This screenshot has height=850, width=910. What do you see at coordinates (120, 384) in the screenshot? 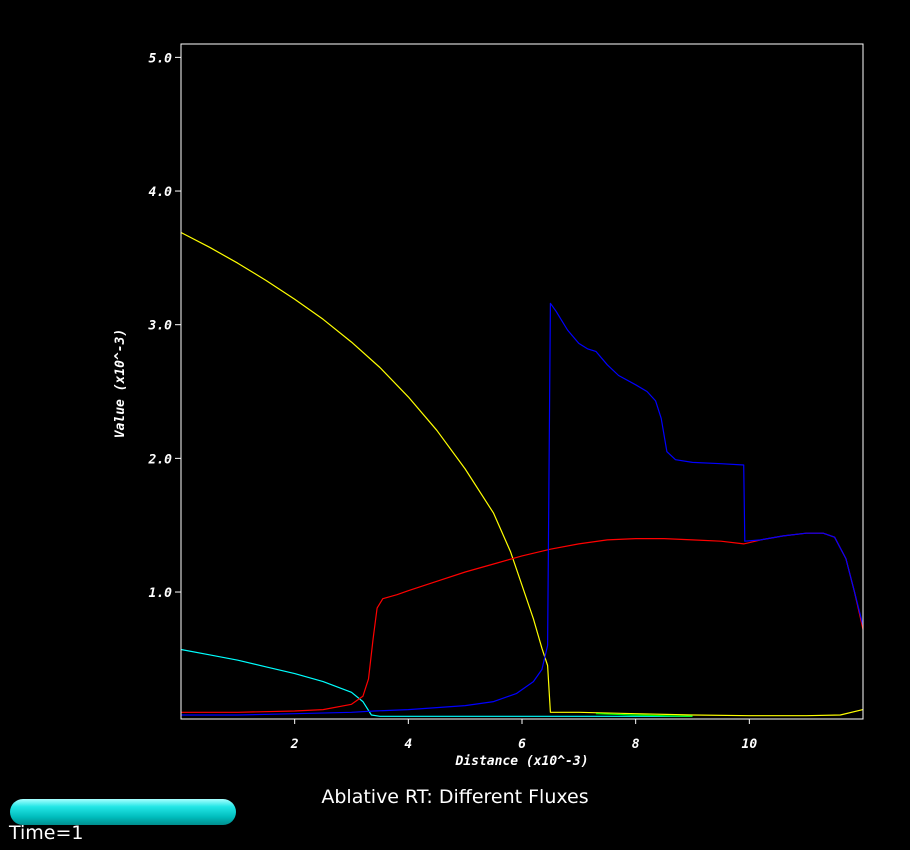
I see `y-axis-label: Value (x10^-3)` at bounding box center [120, 384].